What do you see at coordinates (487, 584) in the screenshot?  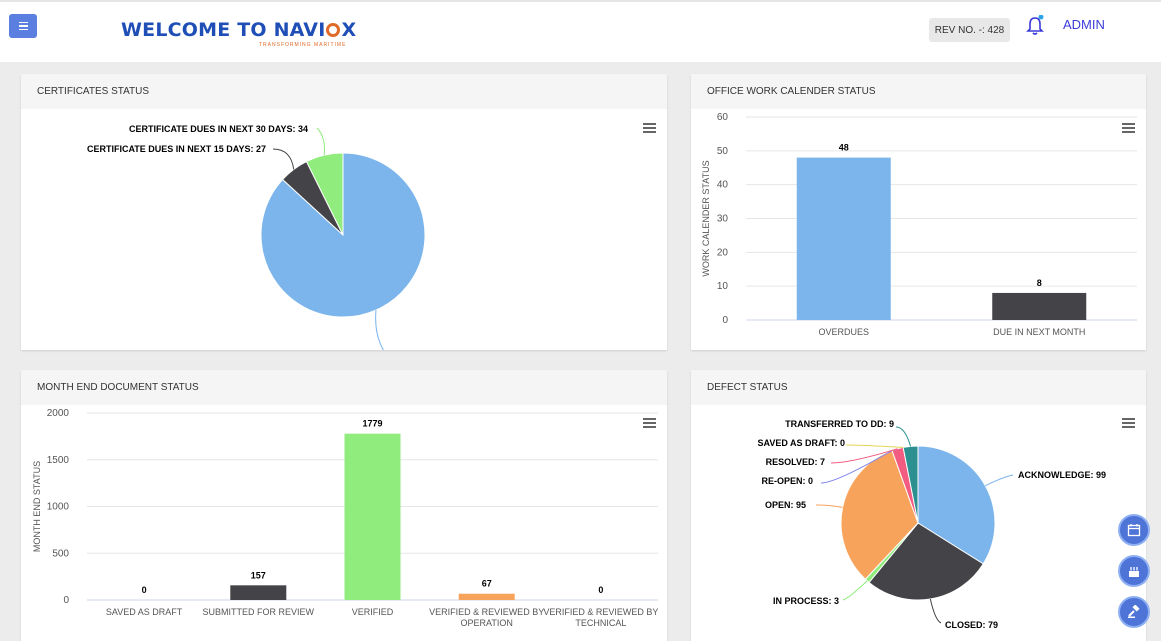 I see `data-label: 67` at bounding box center [487, 584].